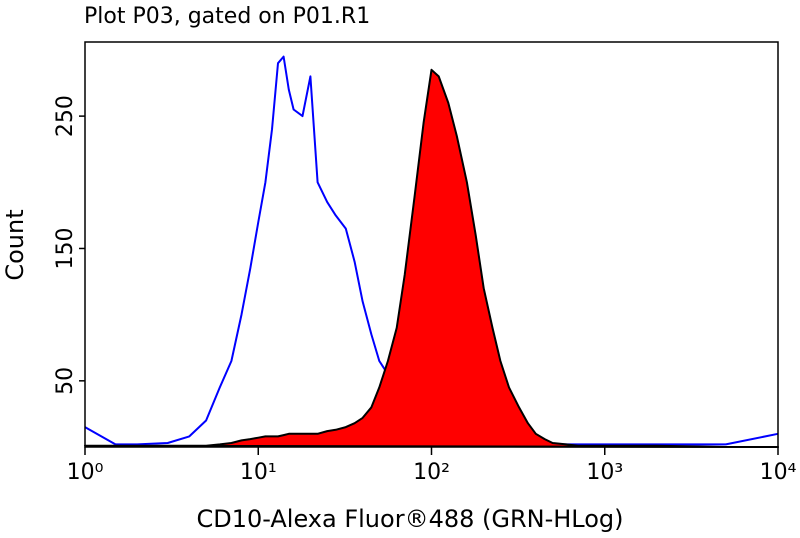 The width and height of the screenshot is (800, 538). What do you see at coordinates (604, 472) in the screenshot?
I see `x-tick-label: 10³` at bounding box center [604, 472].